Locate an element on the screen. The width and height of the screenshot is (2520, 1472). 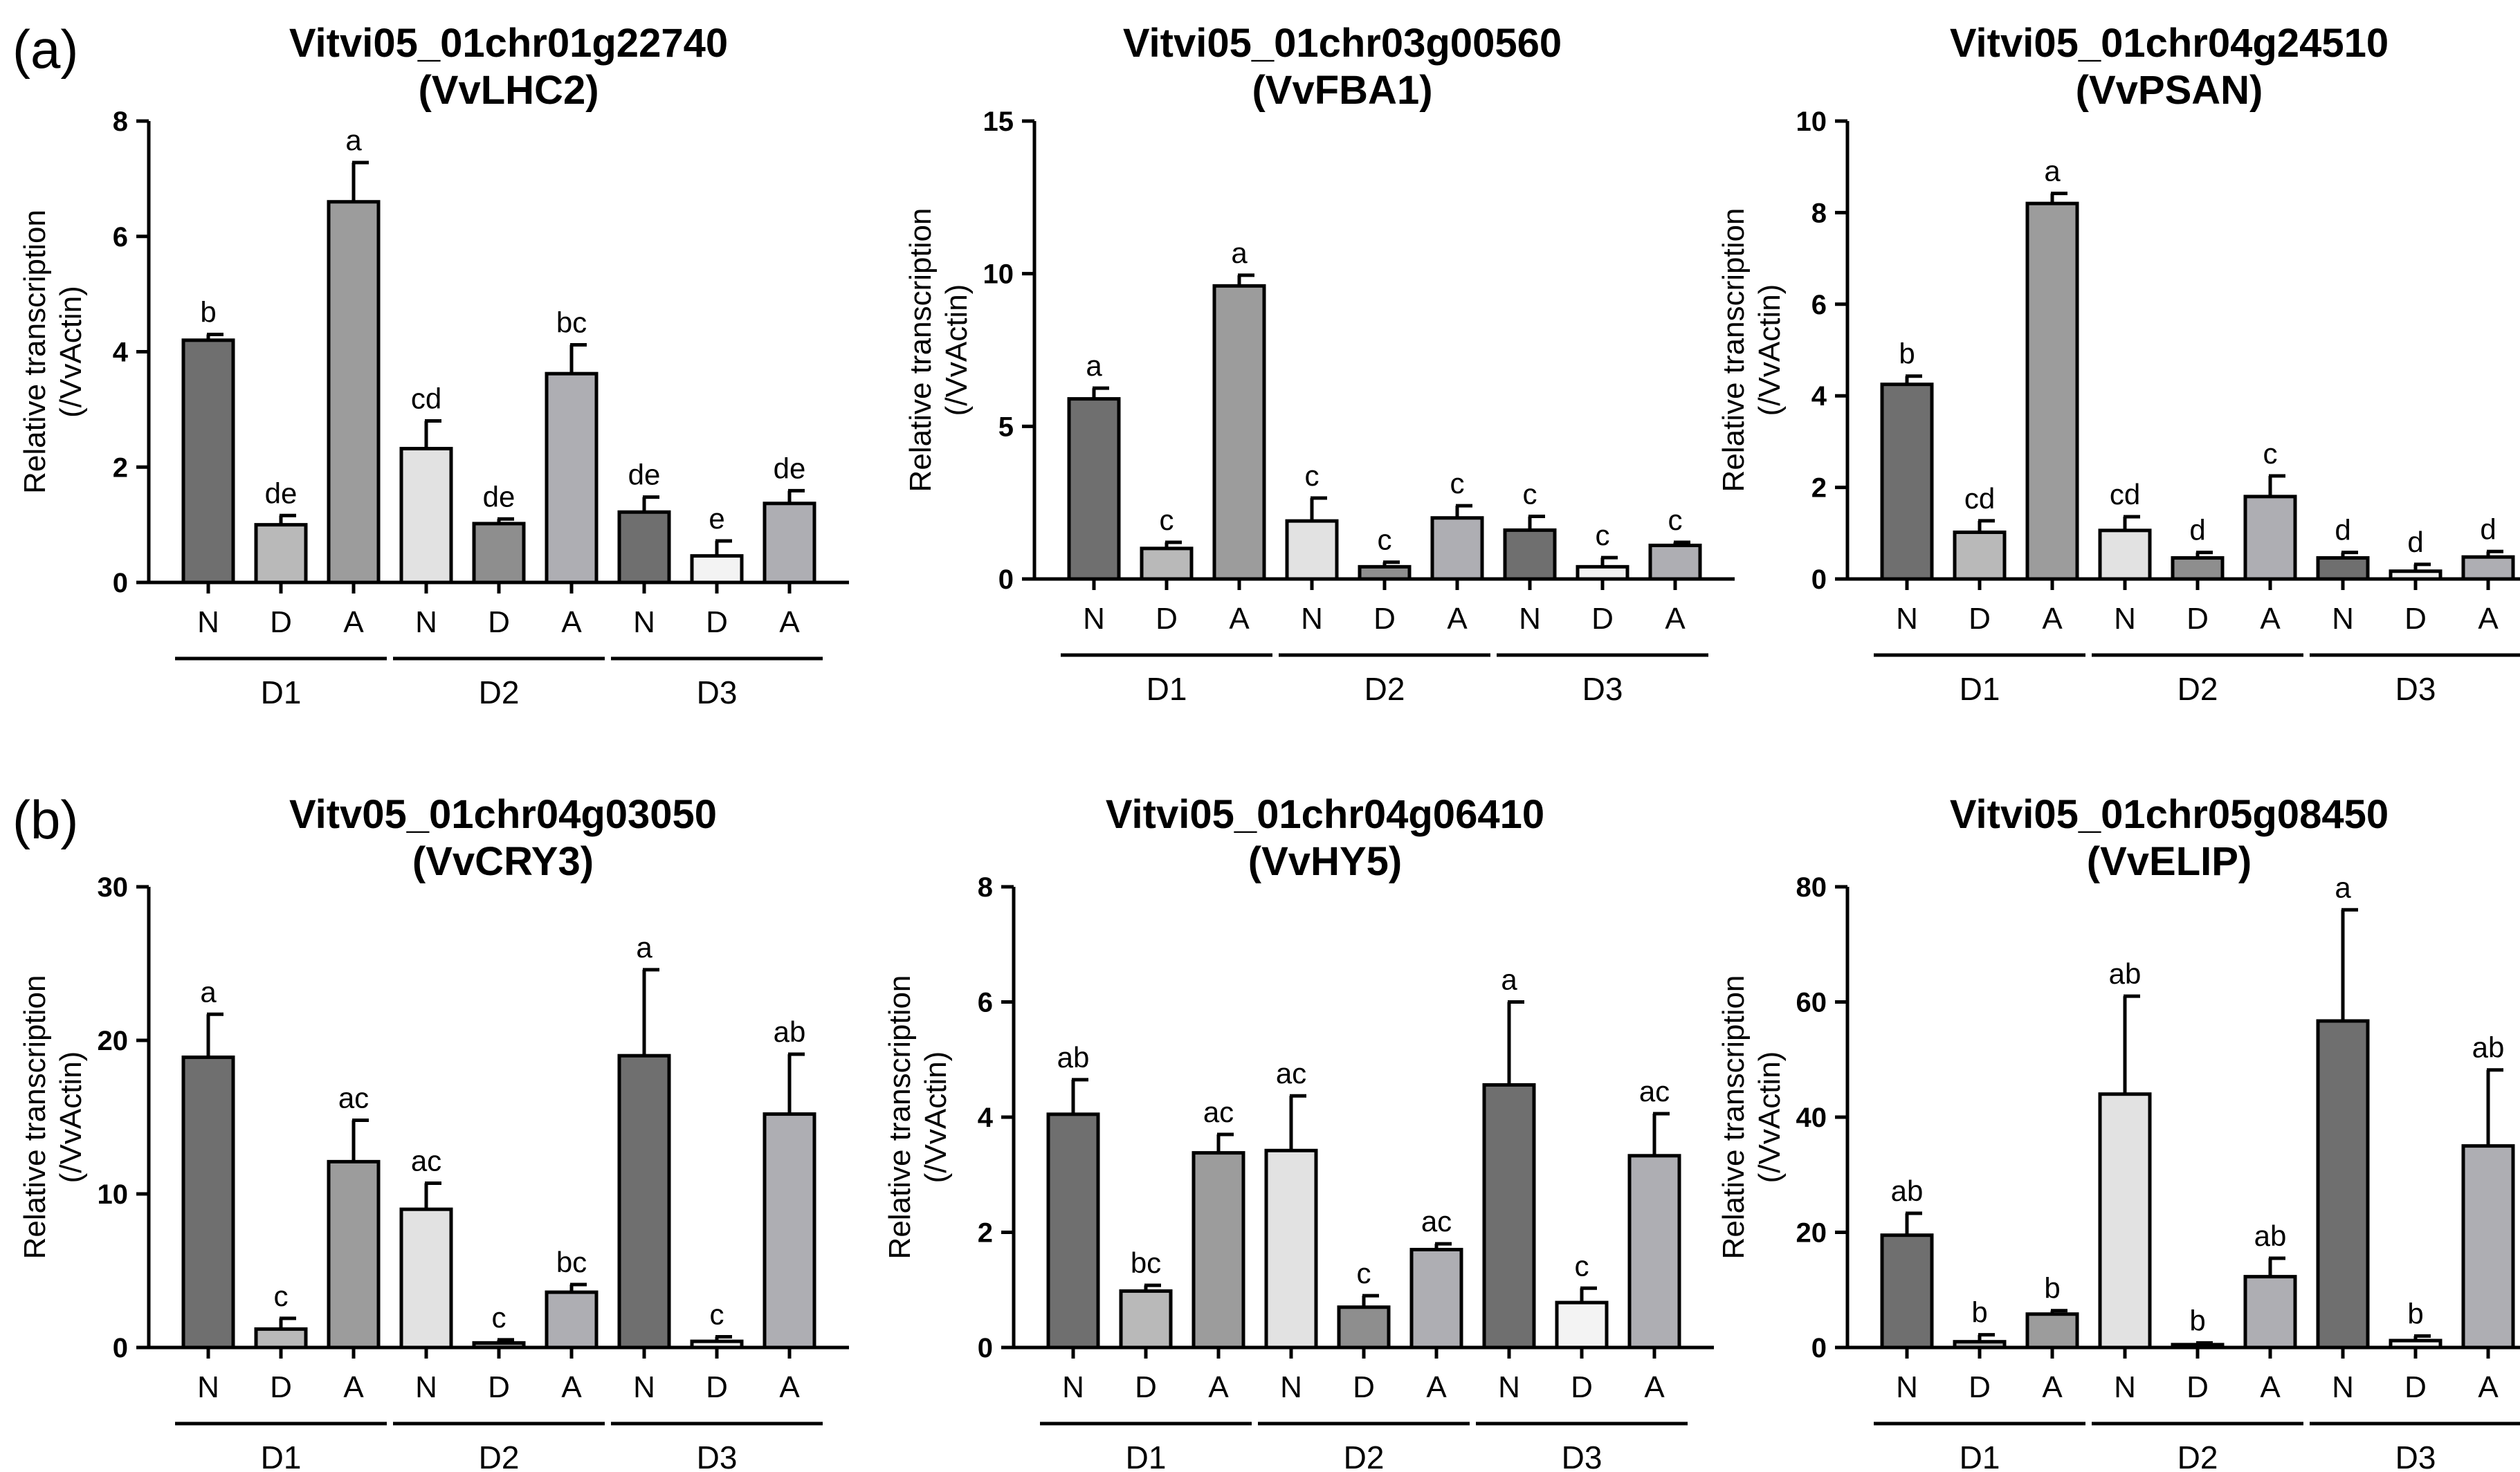
chart-title: Vitv05_01chr04g03050 is located at coordinates (503, 814).